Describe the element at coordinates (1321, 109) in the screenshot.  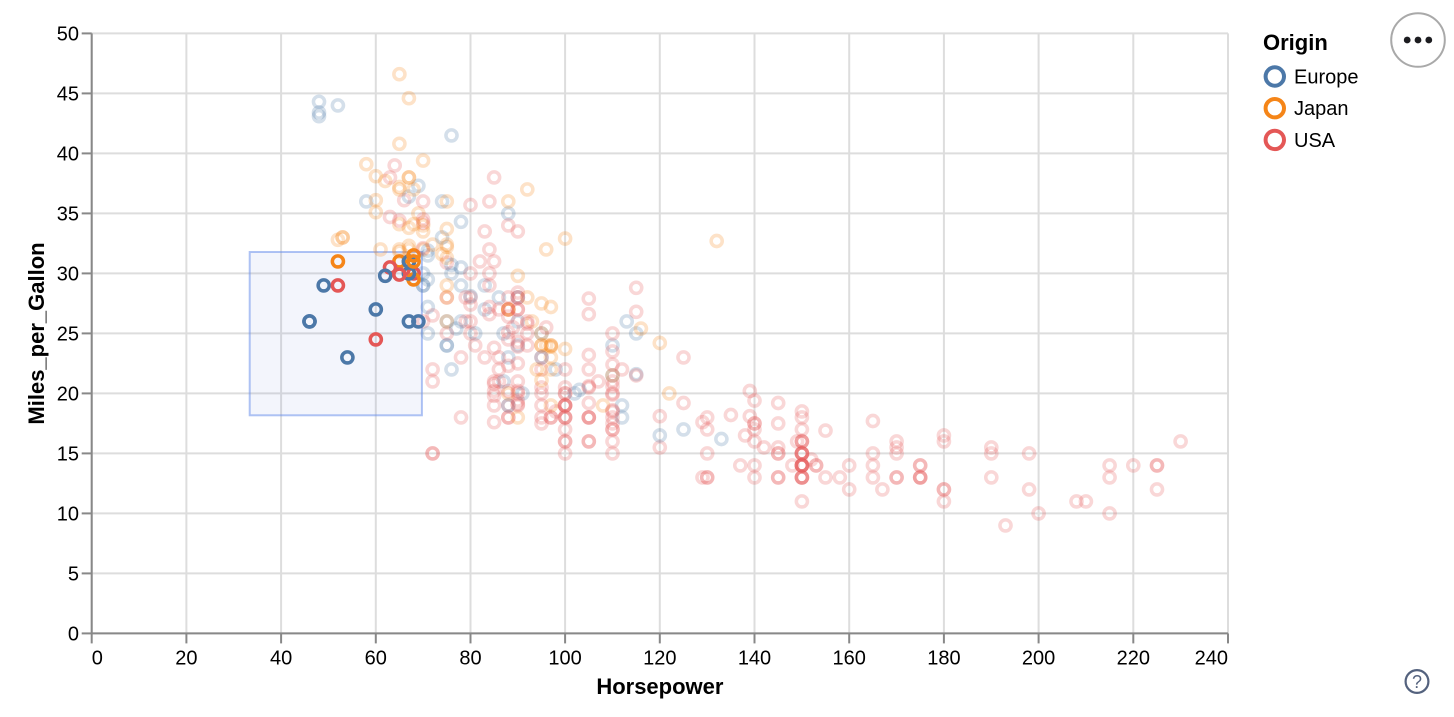
I see `svg-text: Japan` at that location.